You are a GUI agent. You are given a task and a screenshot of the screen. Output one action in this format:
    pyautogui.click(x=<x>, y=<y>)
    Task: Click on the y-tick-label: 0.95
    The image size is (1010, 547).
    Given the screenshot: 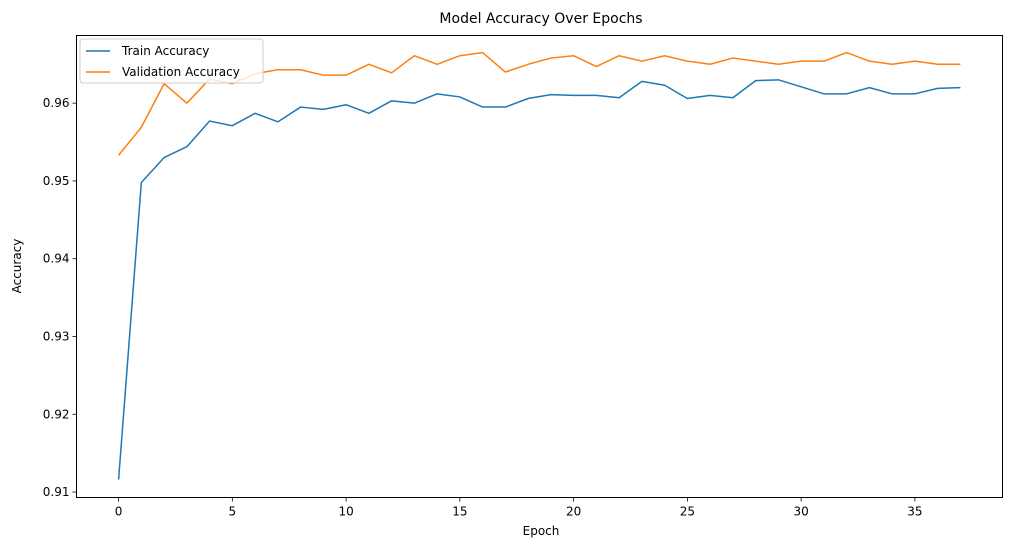 What is the action you would take?
    pyautogui.click(x=56, y=181)
    